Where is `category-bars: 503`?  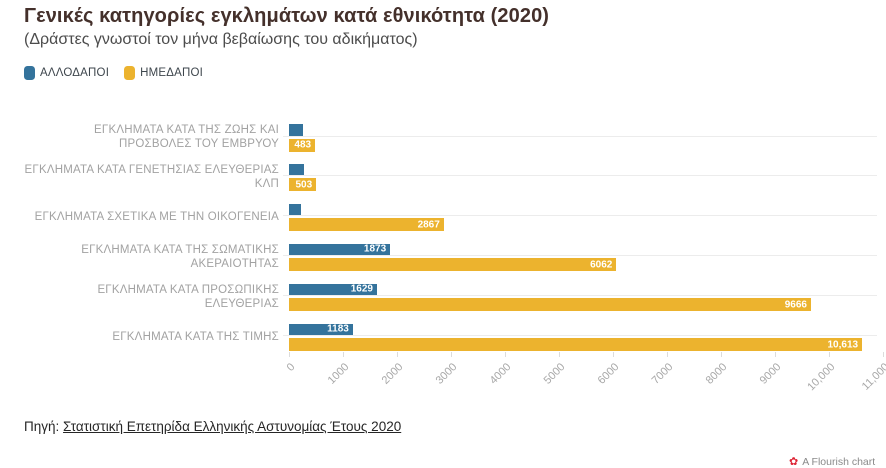 category-bars: 503 is located at coordinates (583, 180).